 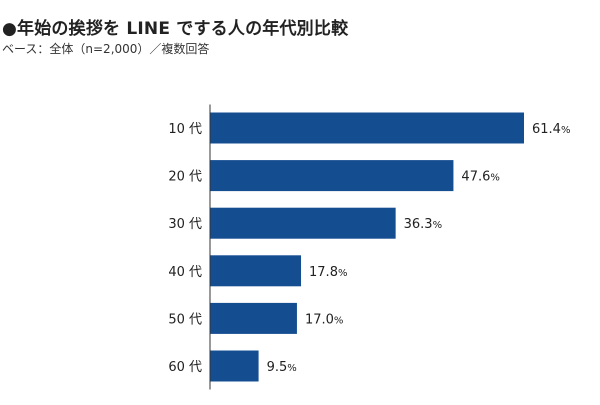 I want to click on category-label: 30 代, so click(x=185, y=224).